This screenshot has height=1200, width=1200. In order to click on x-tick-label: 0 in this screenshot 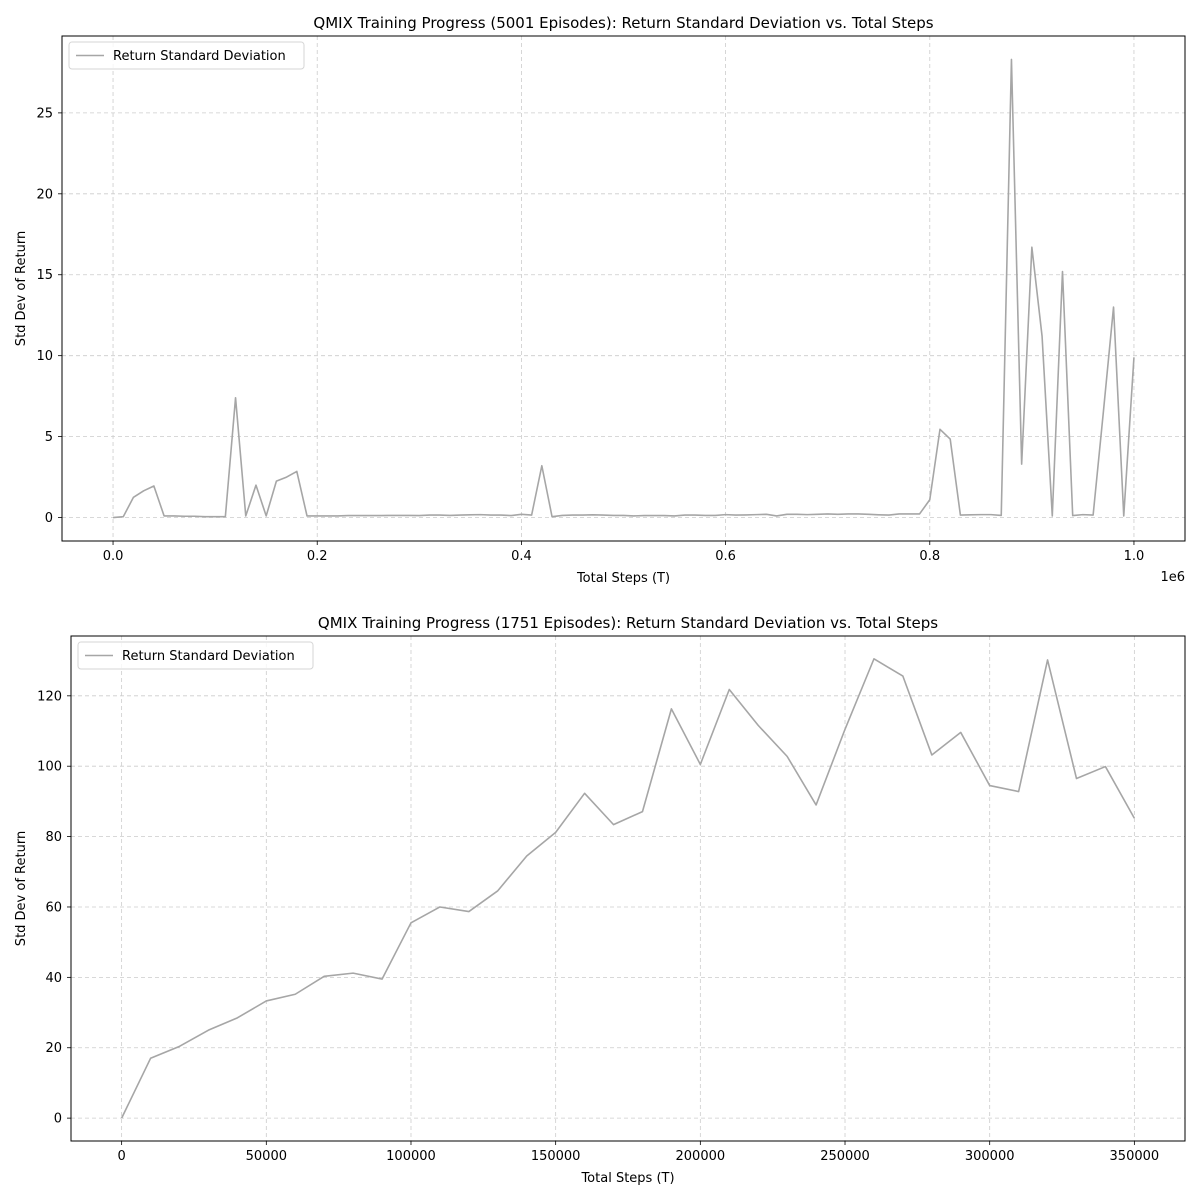, I will do `click(121, 1156)`.